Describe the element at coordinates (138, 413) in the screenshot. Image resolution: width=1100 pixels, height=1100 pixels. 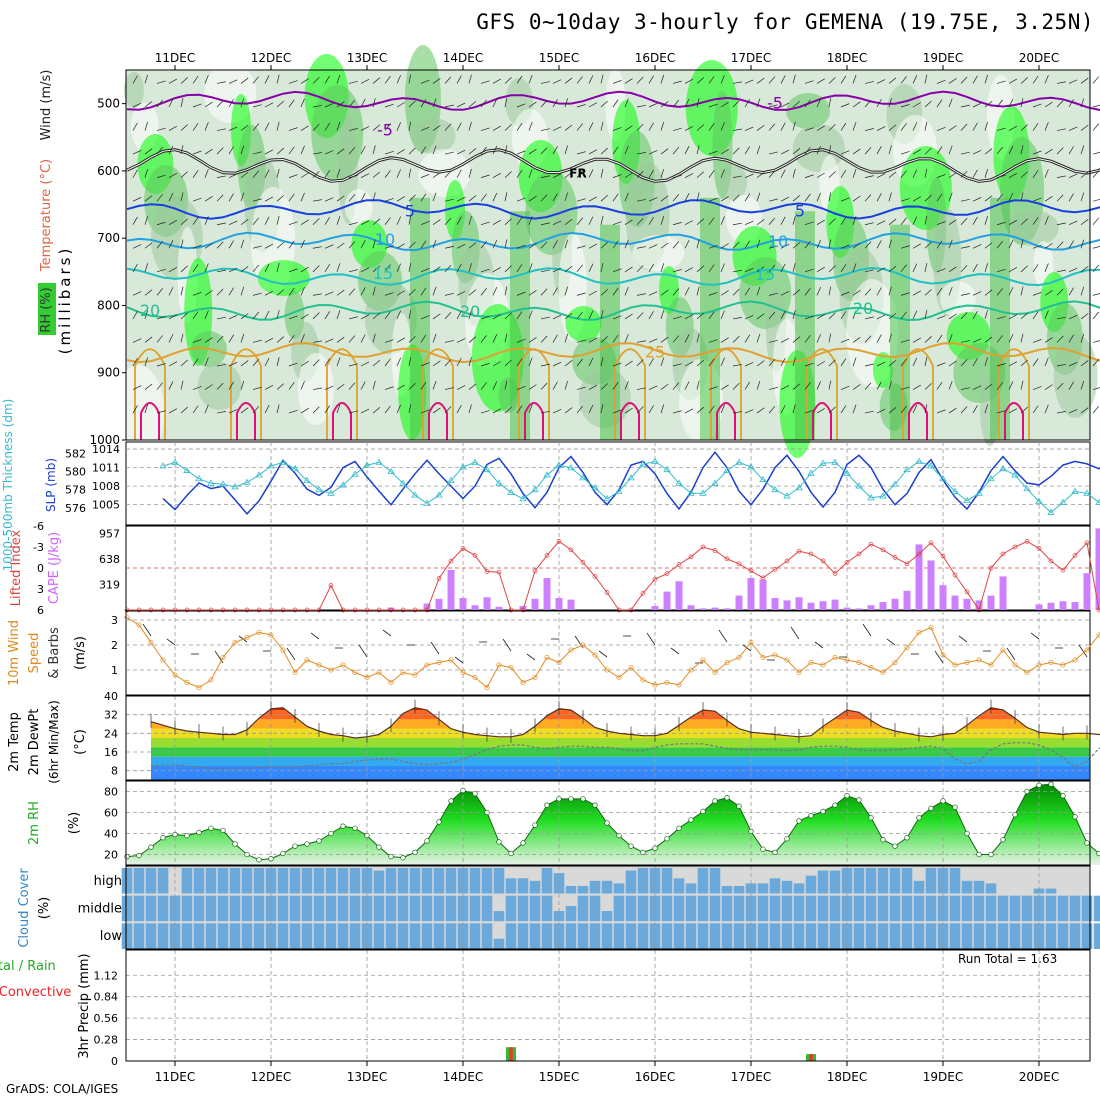
I see `rh-shading-cell` at that location.